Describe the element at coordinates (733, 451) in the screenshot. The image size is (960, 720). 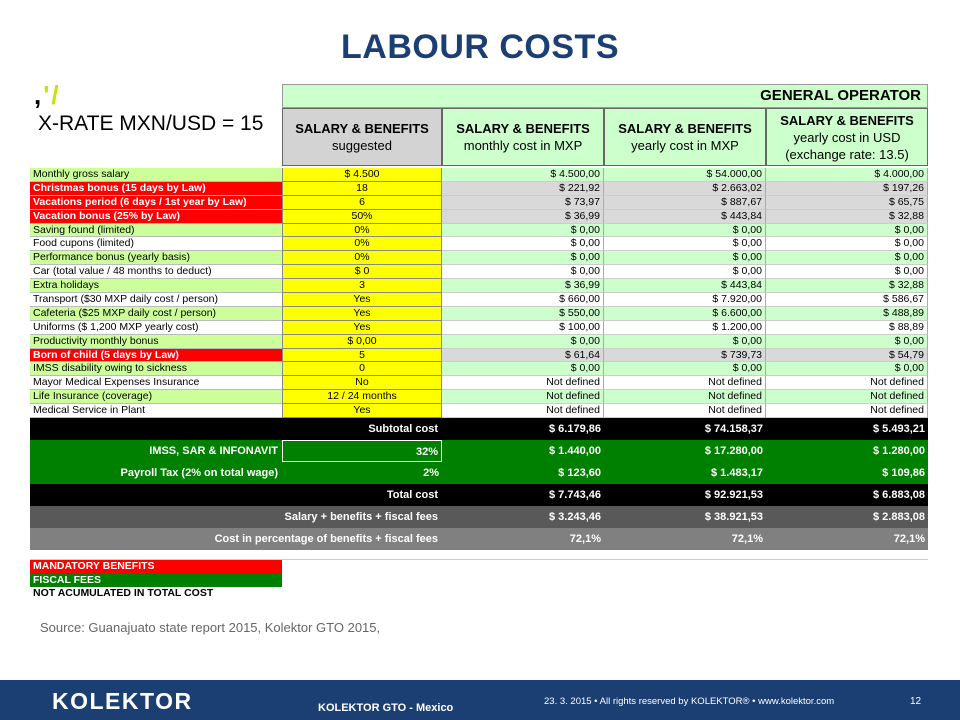
I see `imss-yearly: $ 17.280,00` at that location.